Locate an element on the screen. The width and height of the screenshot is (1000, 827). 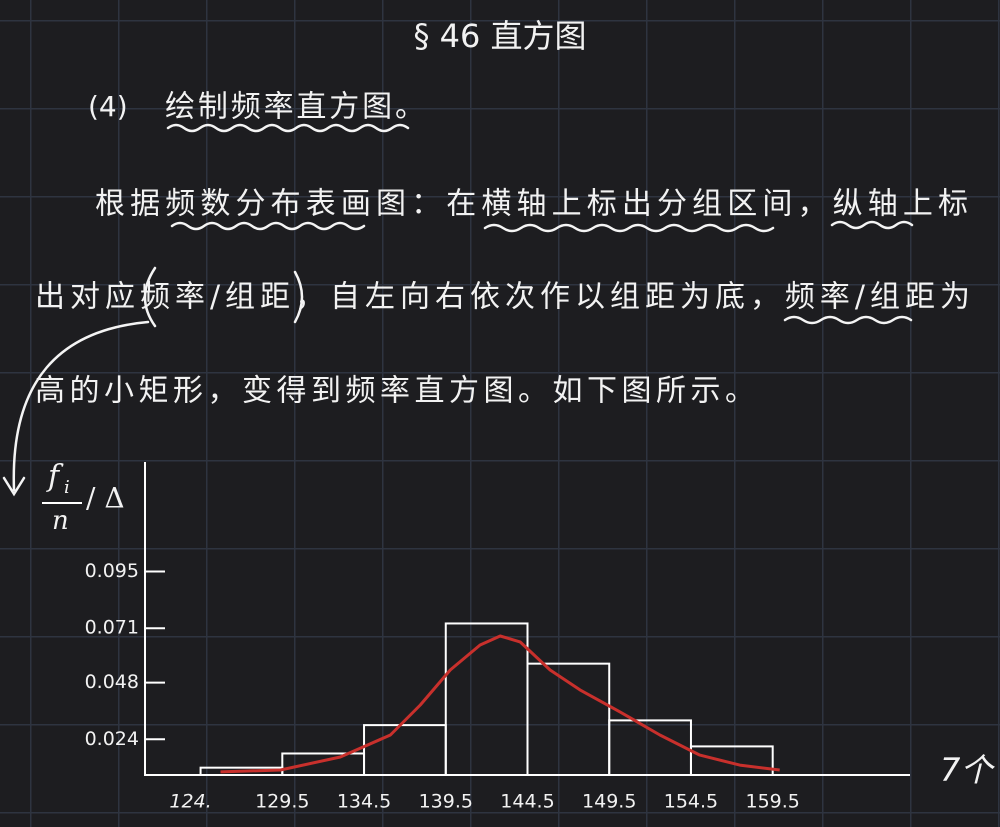
y-label-suffix: / Δ is located at coordinates (105, 498).